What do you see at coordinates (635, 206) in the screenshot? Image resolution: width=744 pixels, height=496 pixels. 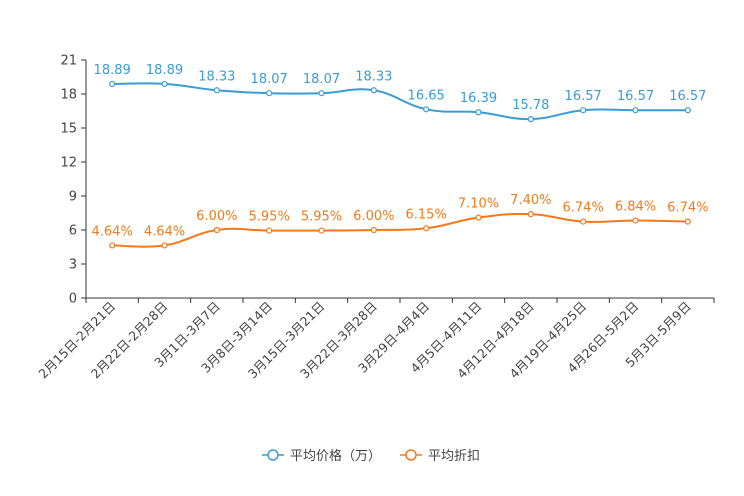 I see `data-label: 6.84%` at bounding box center [635, 206].